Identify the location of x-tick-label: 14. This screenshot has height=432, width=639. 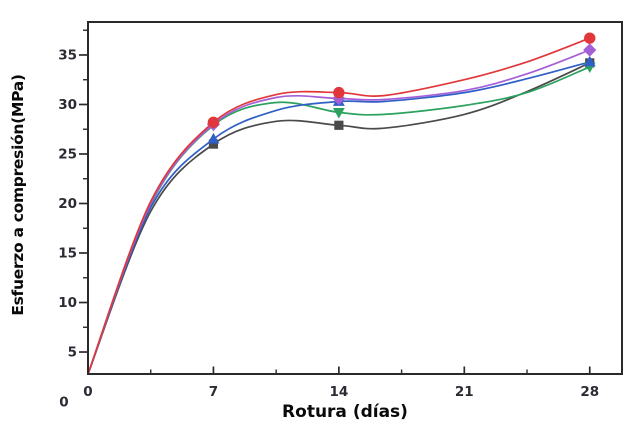
(338, 392).